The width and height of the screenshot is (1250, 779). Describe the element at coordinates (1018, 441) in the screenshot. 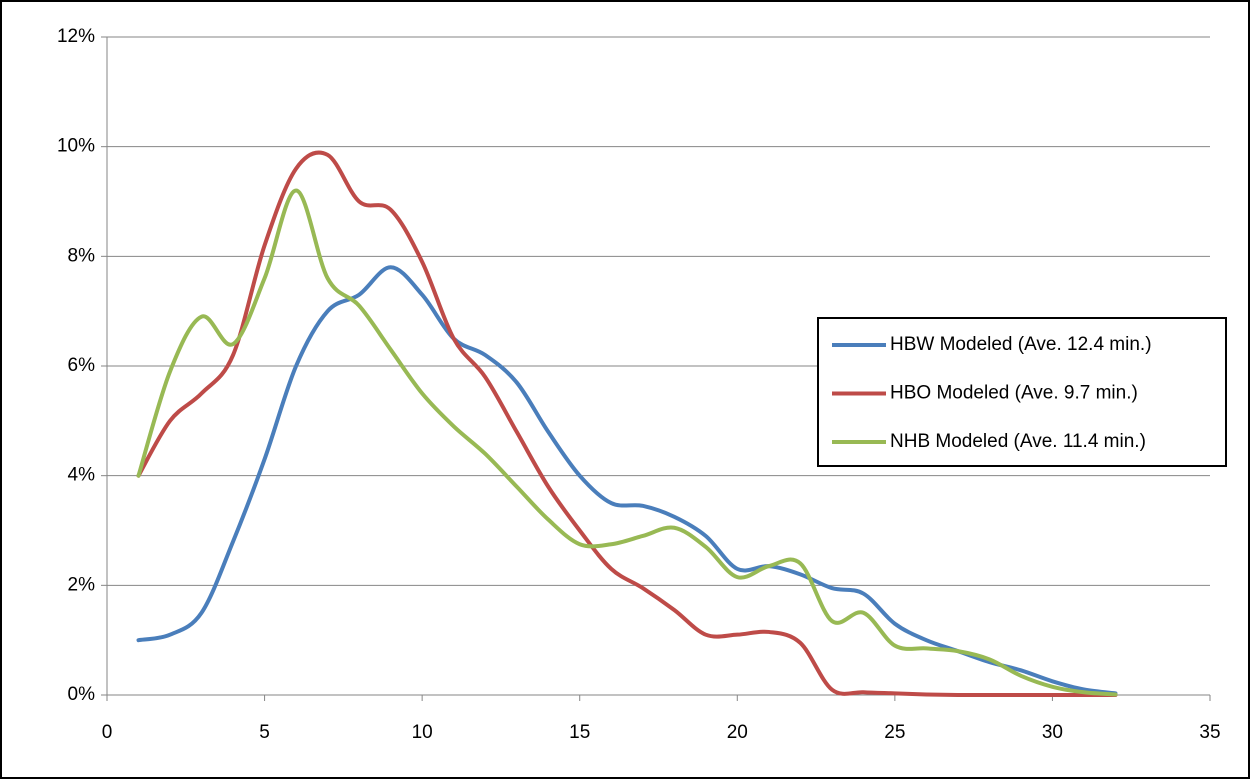

I see `legend-label: NHB Modeled (Ave. 11.4 min.)` at that location.